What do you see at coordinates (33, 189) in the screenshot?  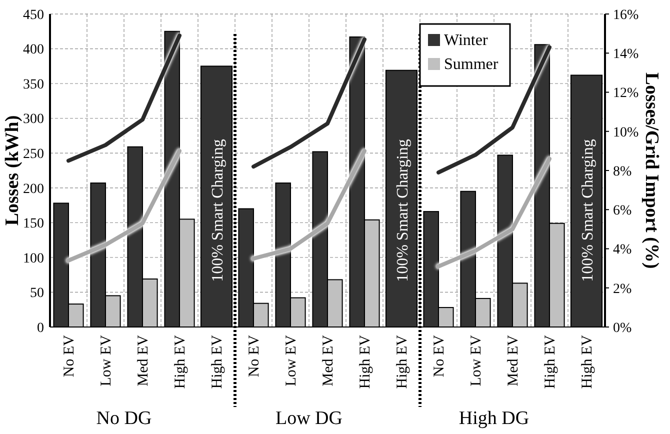 I see `y-tick-label: 200` at bounding box center [33, 189].